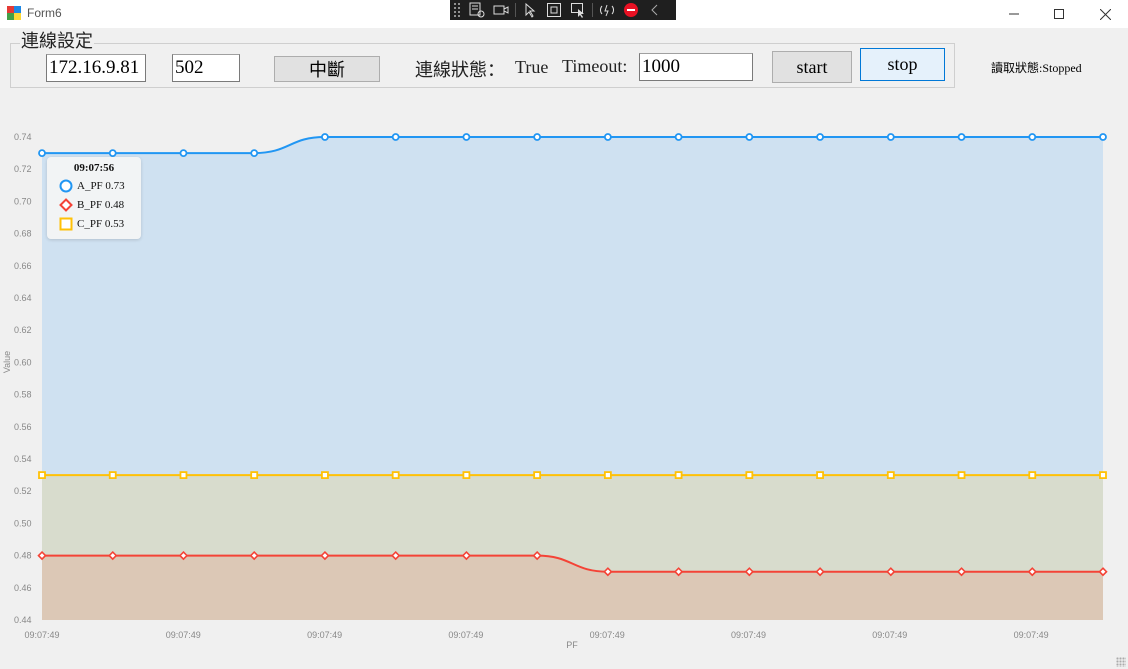  I want to click on resize-grip-icon, so click(1121, 662).